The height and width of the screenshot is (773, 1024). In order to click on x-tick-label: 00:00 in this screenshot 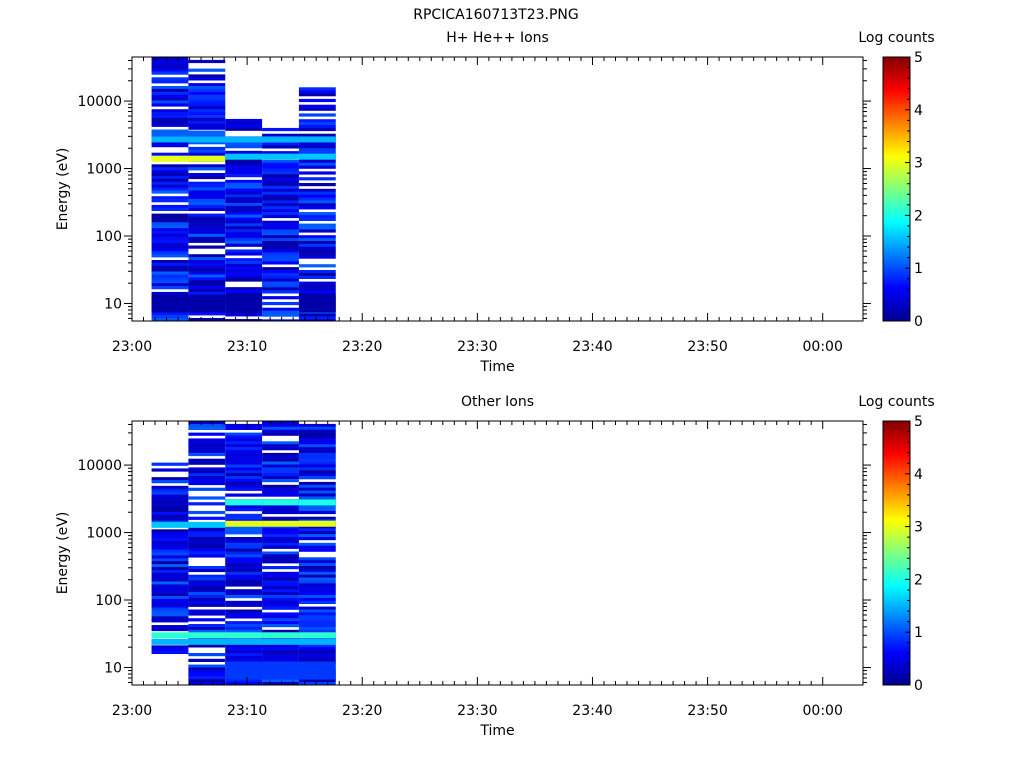, I will do `click(823, 711)`.